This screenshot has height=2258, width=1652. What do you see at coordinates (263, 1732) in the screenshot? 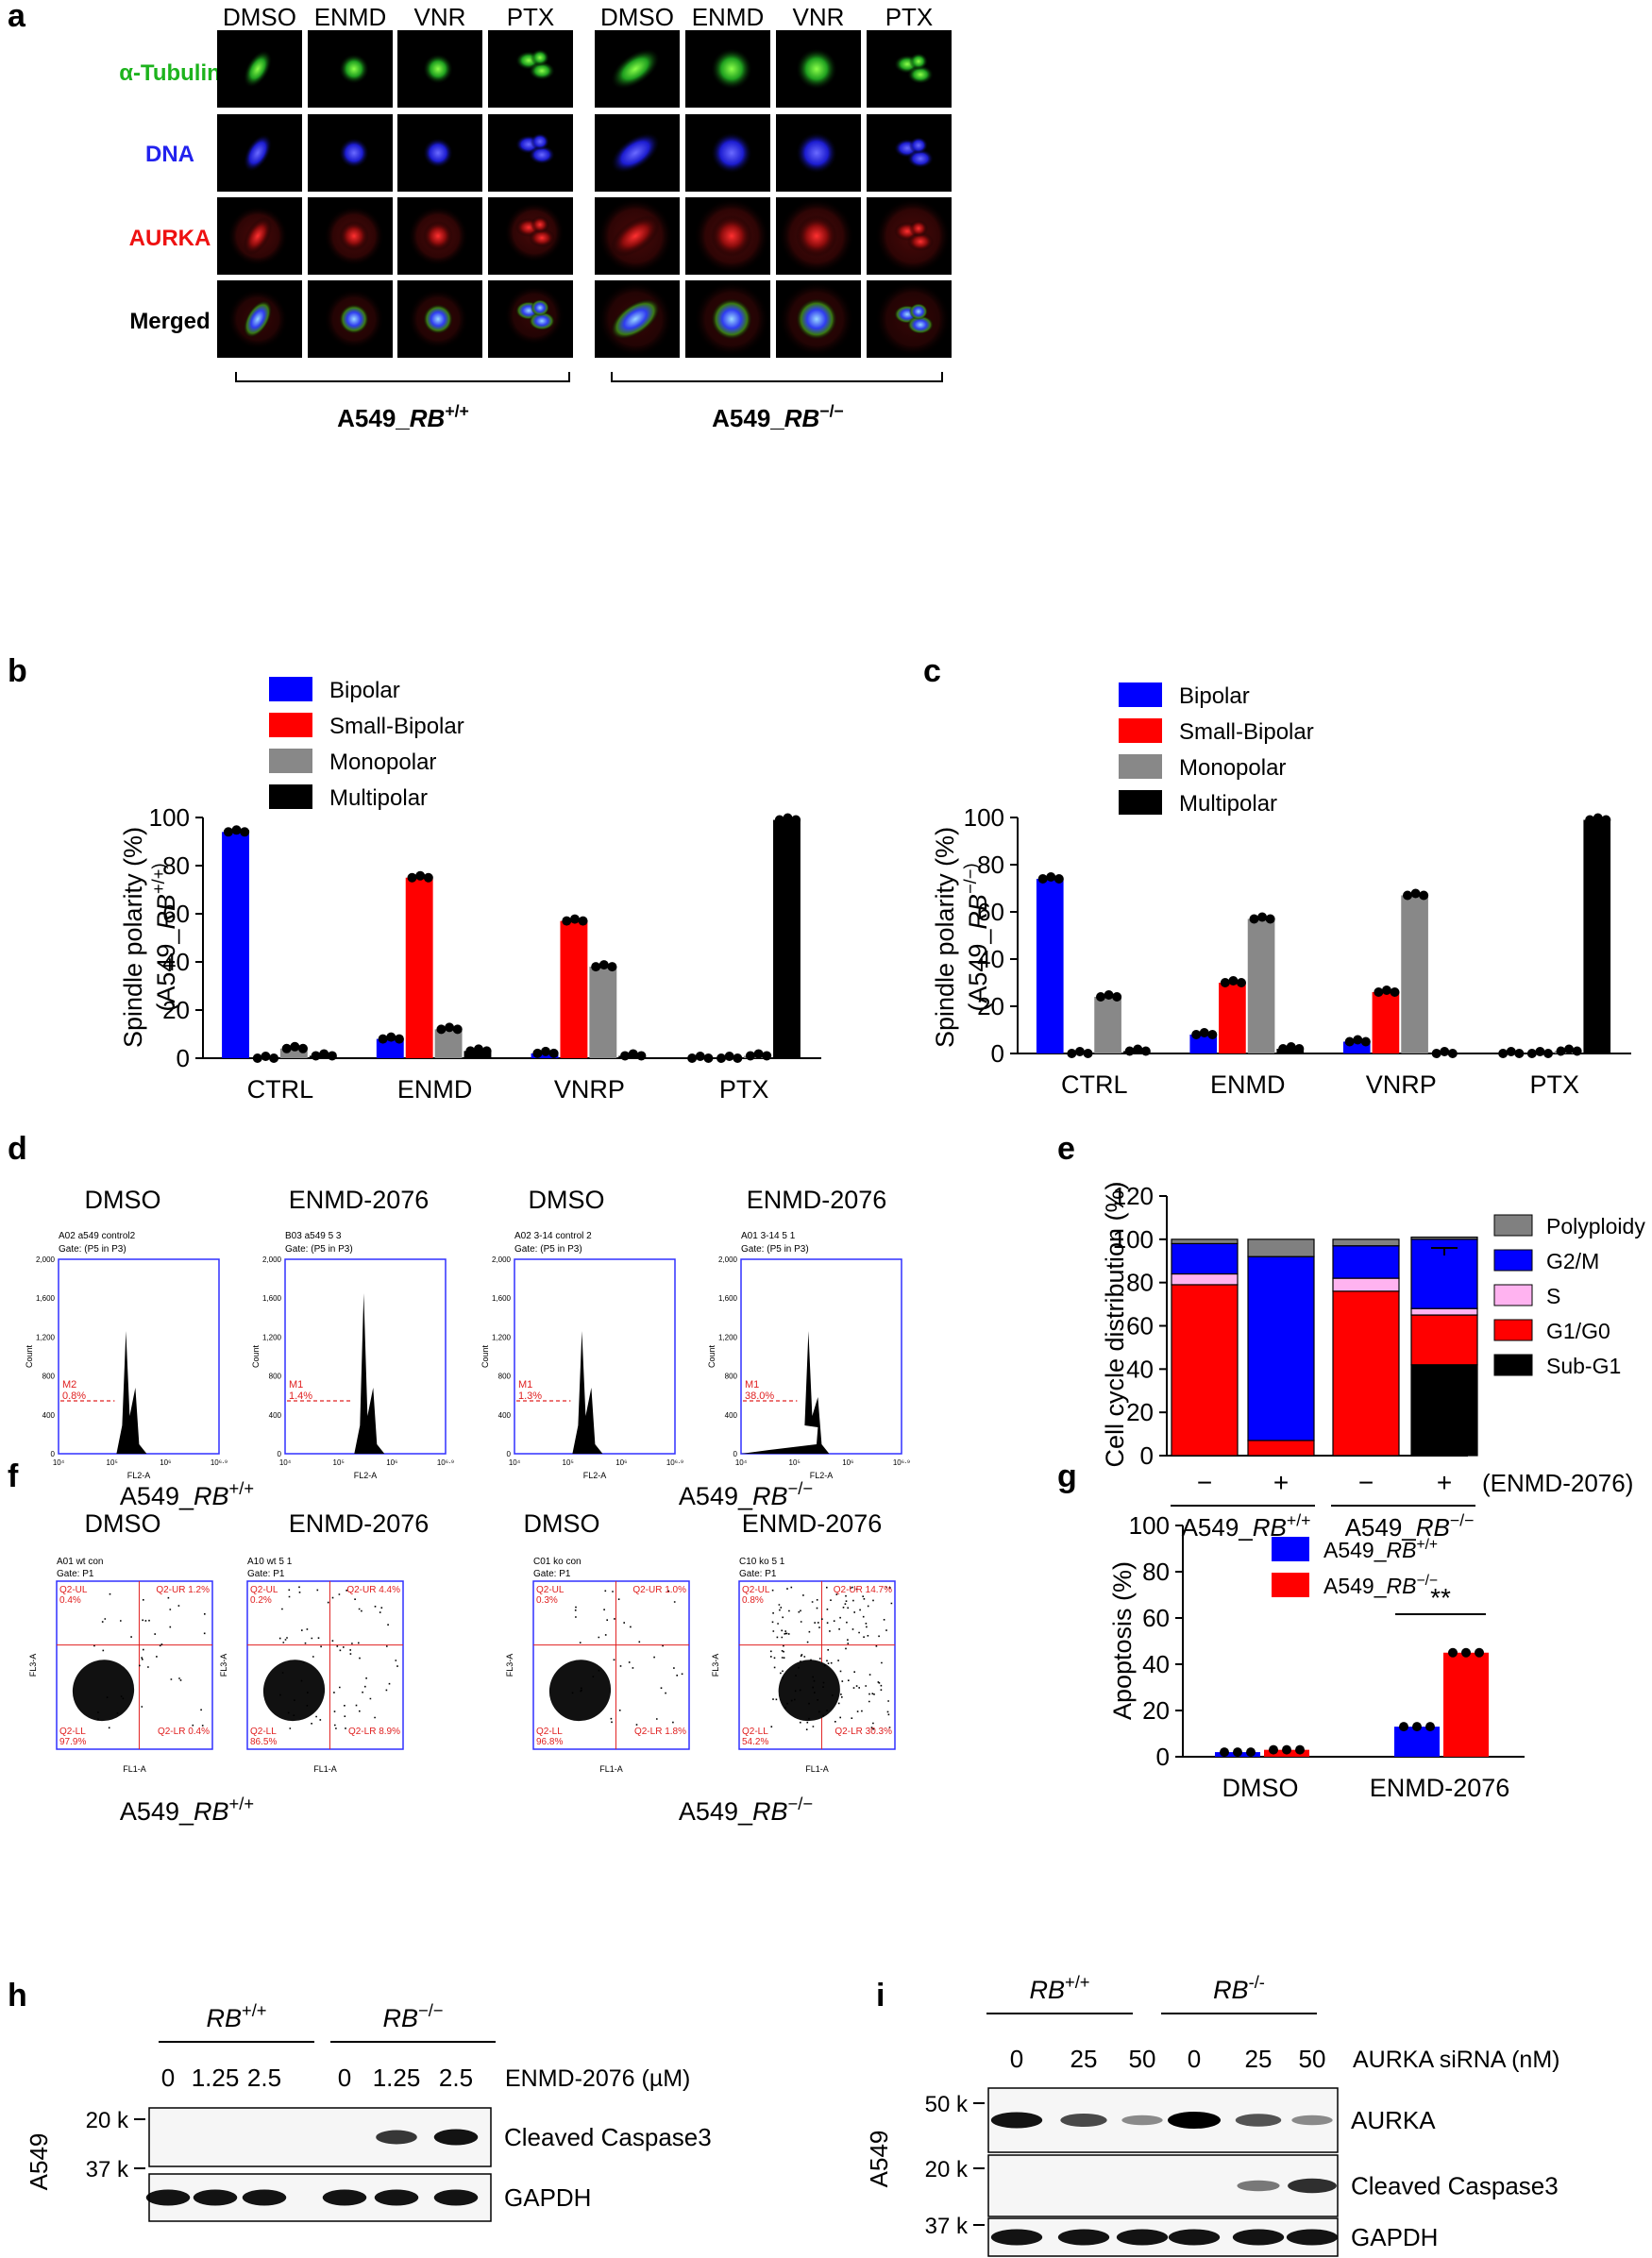
I see `quadrant-ll: Q2-LL` at bounding box center [263, 1732].